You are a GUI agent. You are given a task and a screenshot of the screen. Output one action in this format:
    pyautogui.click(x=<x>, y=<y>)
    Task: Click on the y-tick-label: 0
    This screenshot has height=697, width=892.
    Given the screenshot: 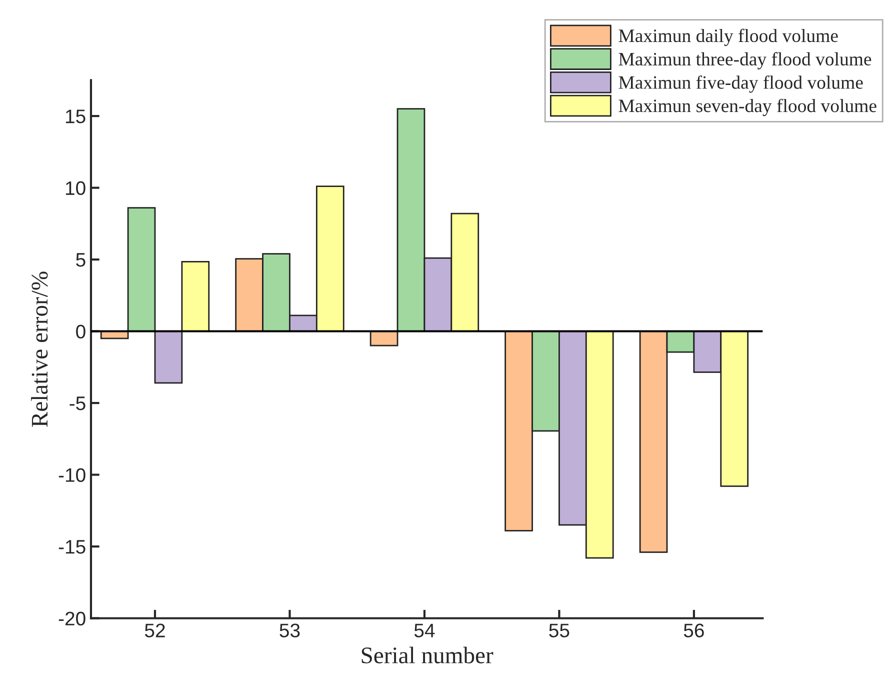 What is the action you would take?
    pyautogui.click(x=81, y=331)
    